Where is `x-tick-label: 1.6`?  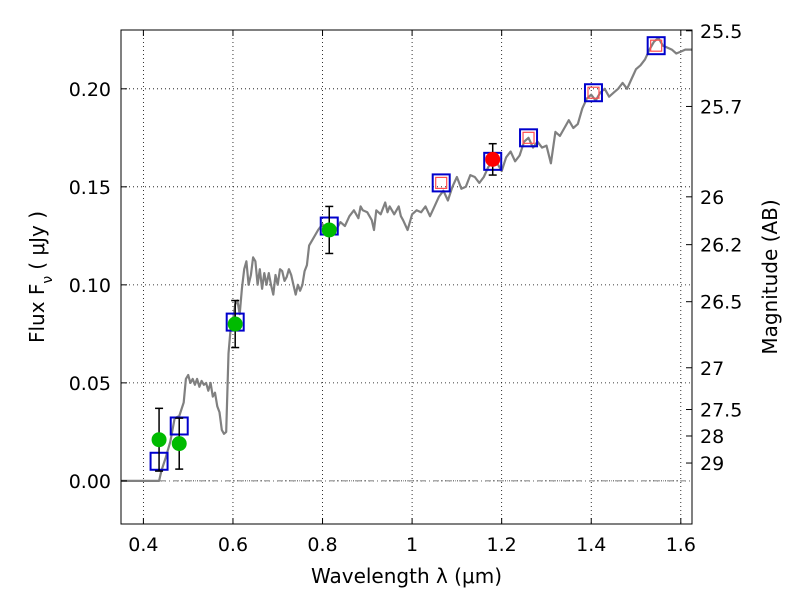 x-tick-label: 1.6 is located at coordinates (681, 545).